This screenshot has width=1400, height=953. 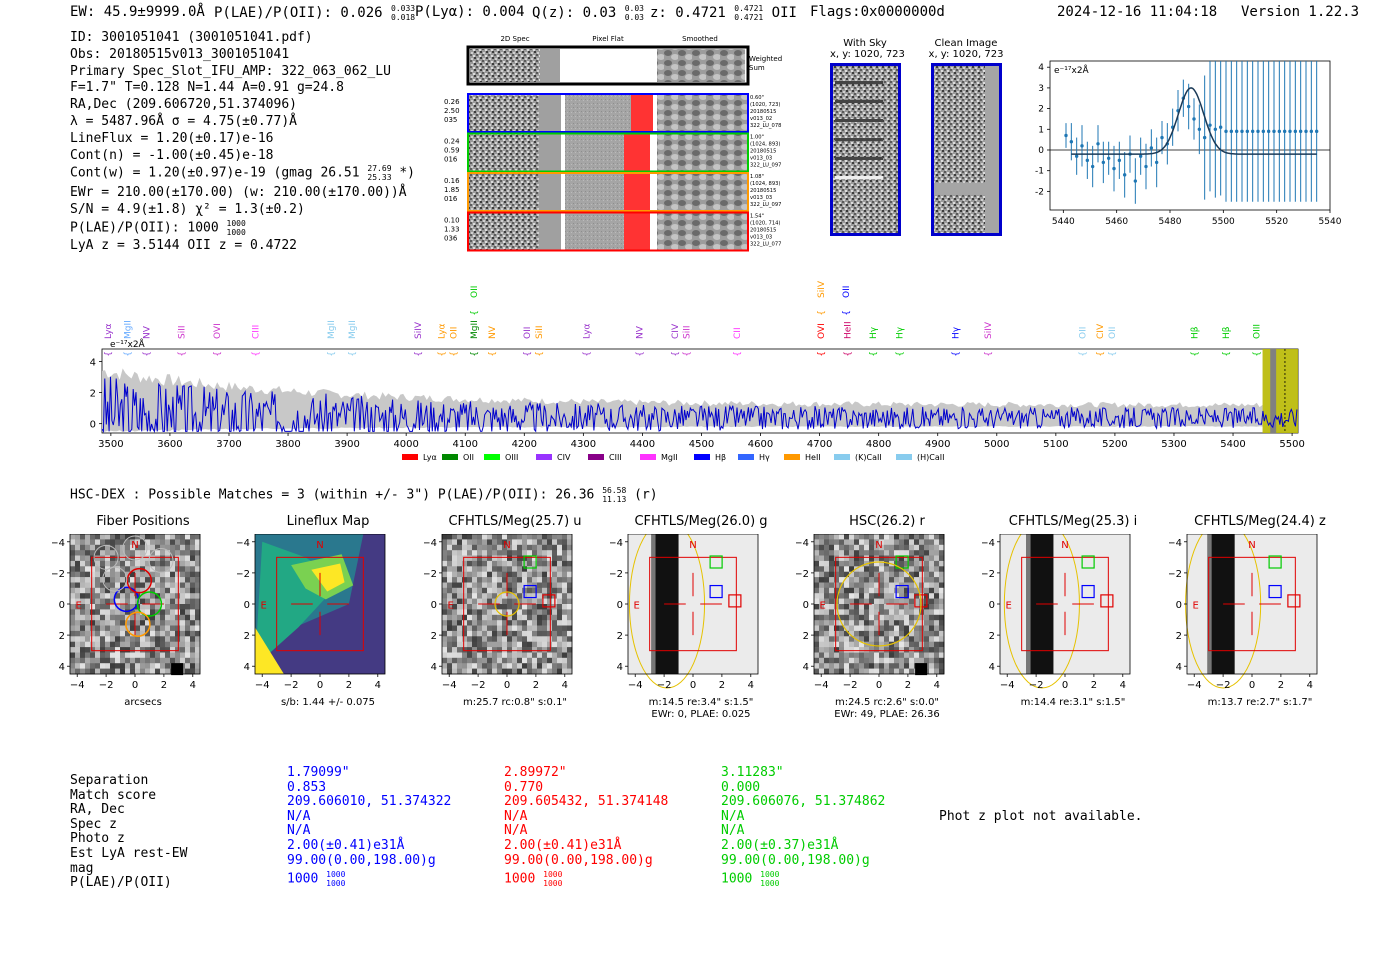 I want to click on panel-xtick-label: −4, so click(x=77, y=685).